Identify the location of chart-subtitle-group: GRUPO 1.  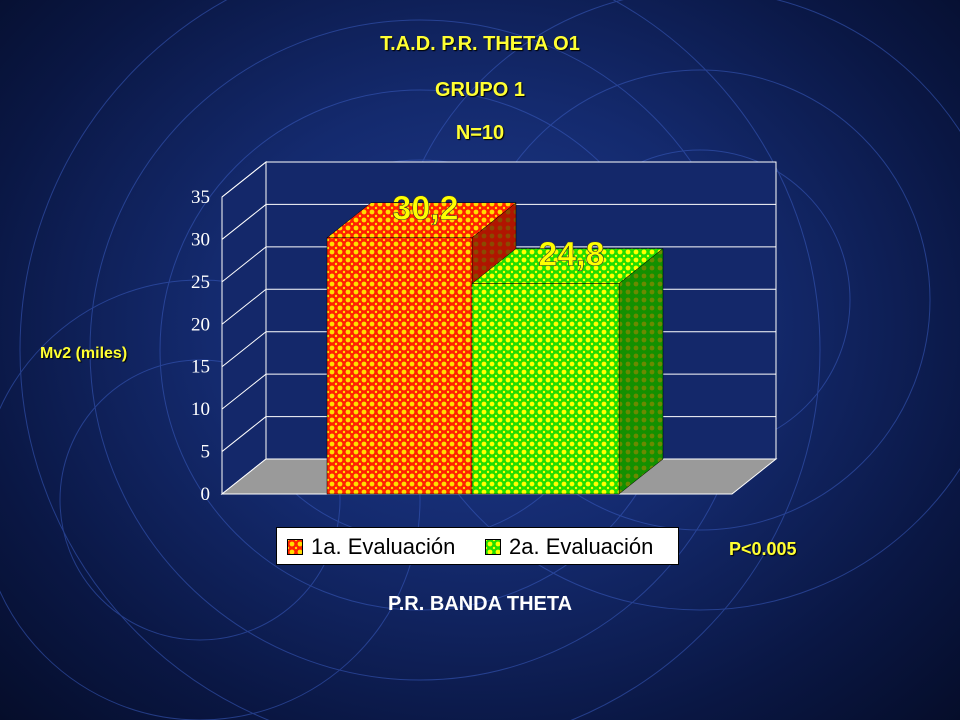
(480, 90).